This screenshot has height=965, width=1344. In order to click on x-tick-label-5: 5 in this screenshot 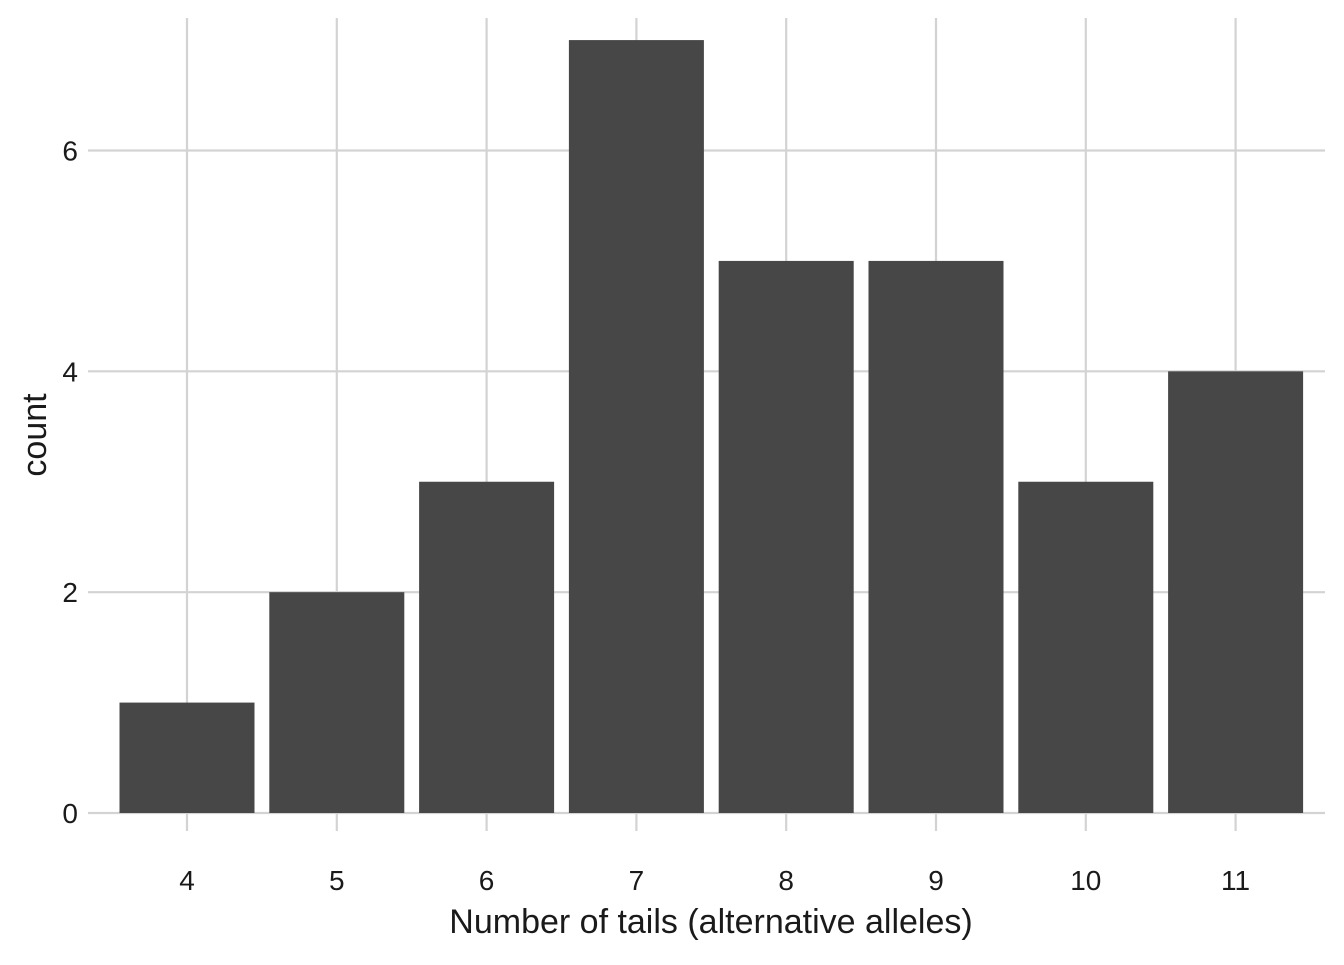, I will do `click(337, 880)`.